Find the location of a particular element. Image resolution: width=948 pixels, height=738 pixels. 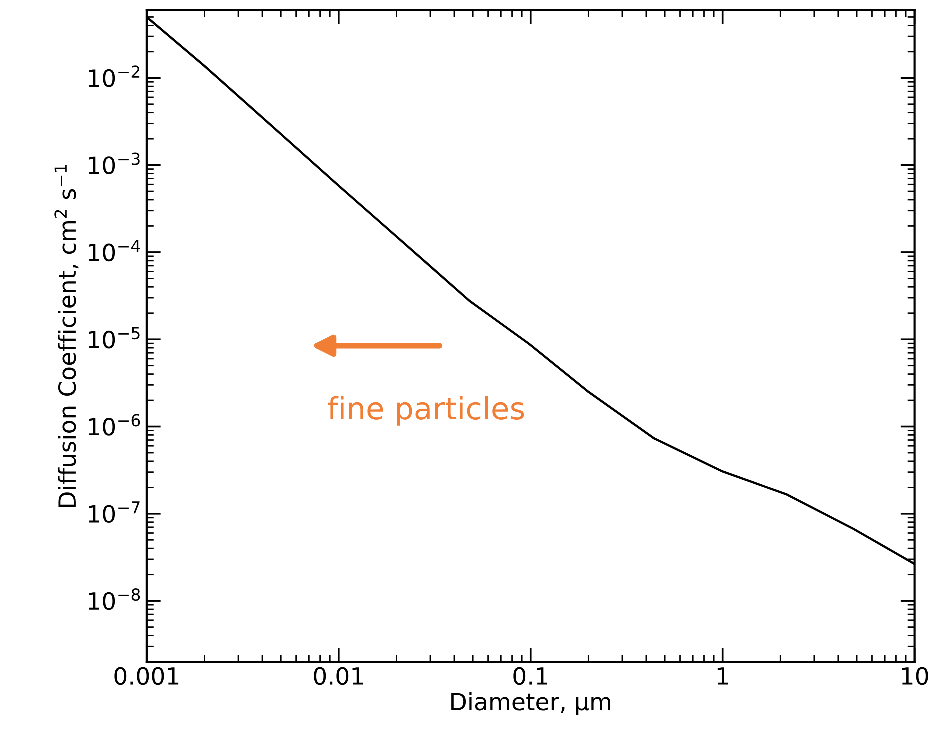

y-tick-label: 10$^{−3}$ is located at coordinates (114, 163).